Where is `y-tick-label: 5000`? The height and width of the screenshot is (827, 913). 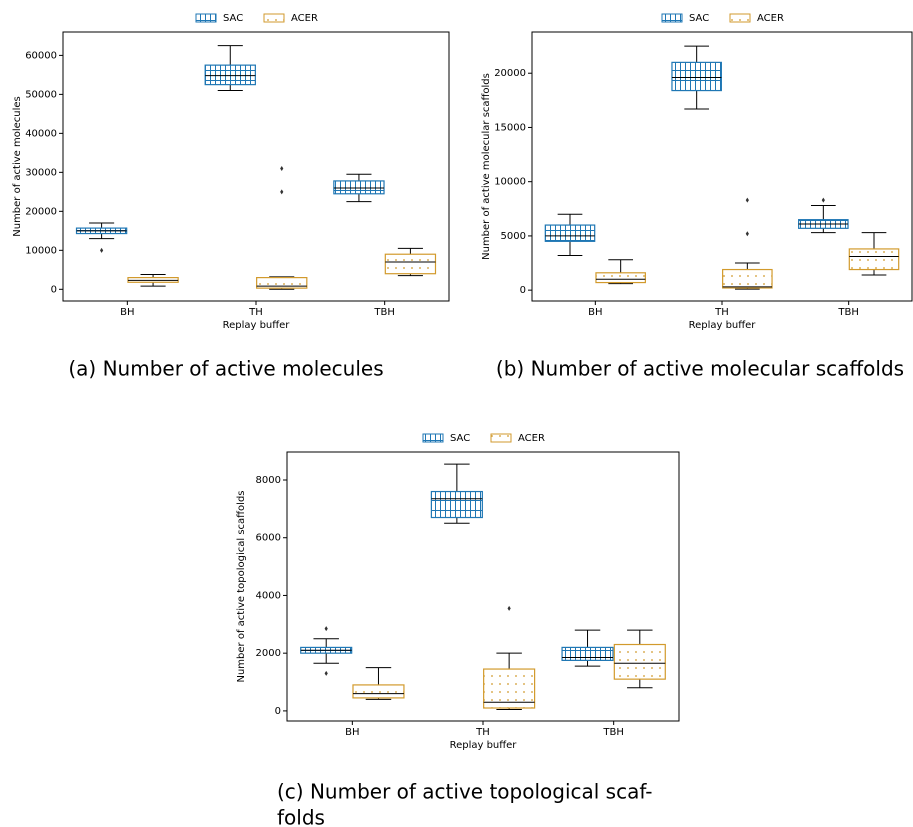 y-tick-label: 5000 is located at coordinates (513, 236).